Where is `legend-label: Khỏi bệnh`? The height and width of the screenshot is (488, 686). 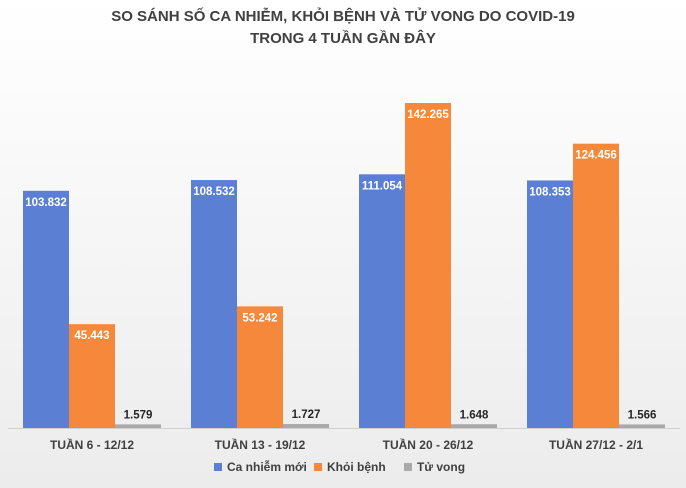
legend-label: Khỏi bệnh is located at coordinates (356, 467).